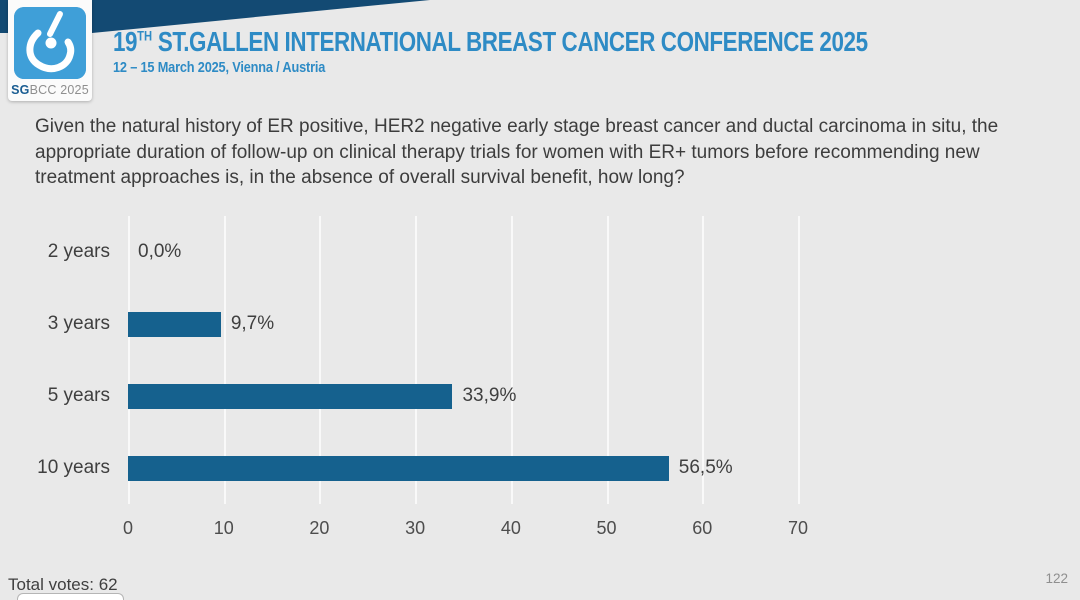 This screenshot has width=1080, height=600. I want to click on chart-row-2-years: 2 years 0,0%, so click(415, 252).